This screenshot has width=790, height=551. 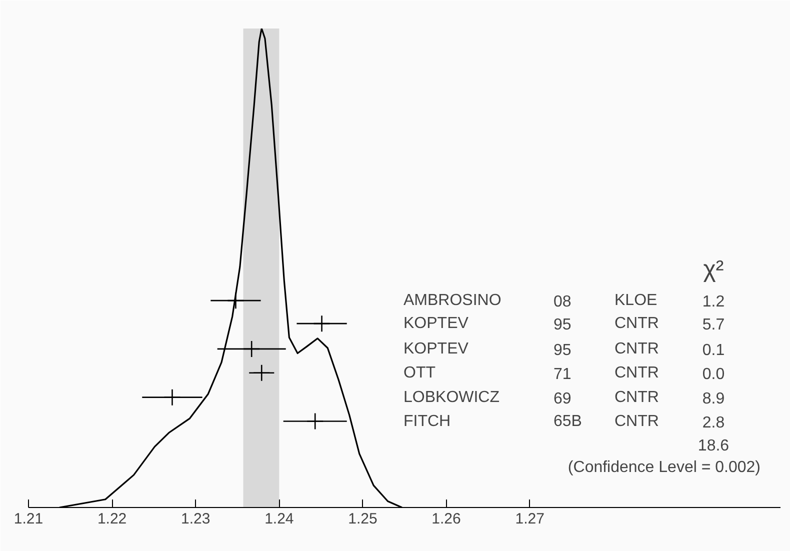 What do you see at coordinates (420, 373) in the screenshot?
I see `annotation: OTT` at bounding box center [420, 373].